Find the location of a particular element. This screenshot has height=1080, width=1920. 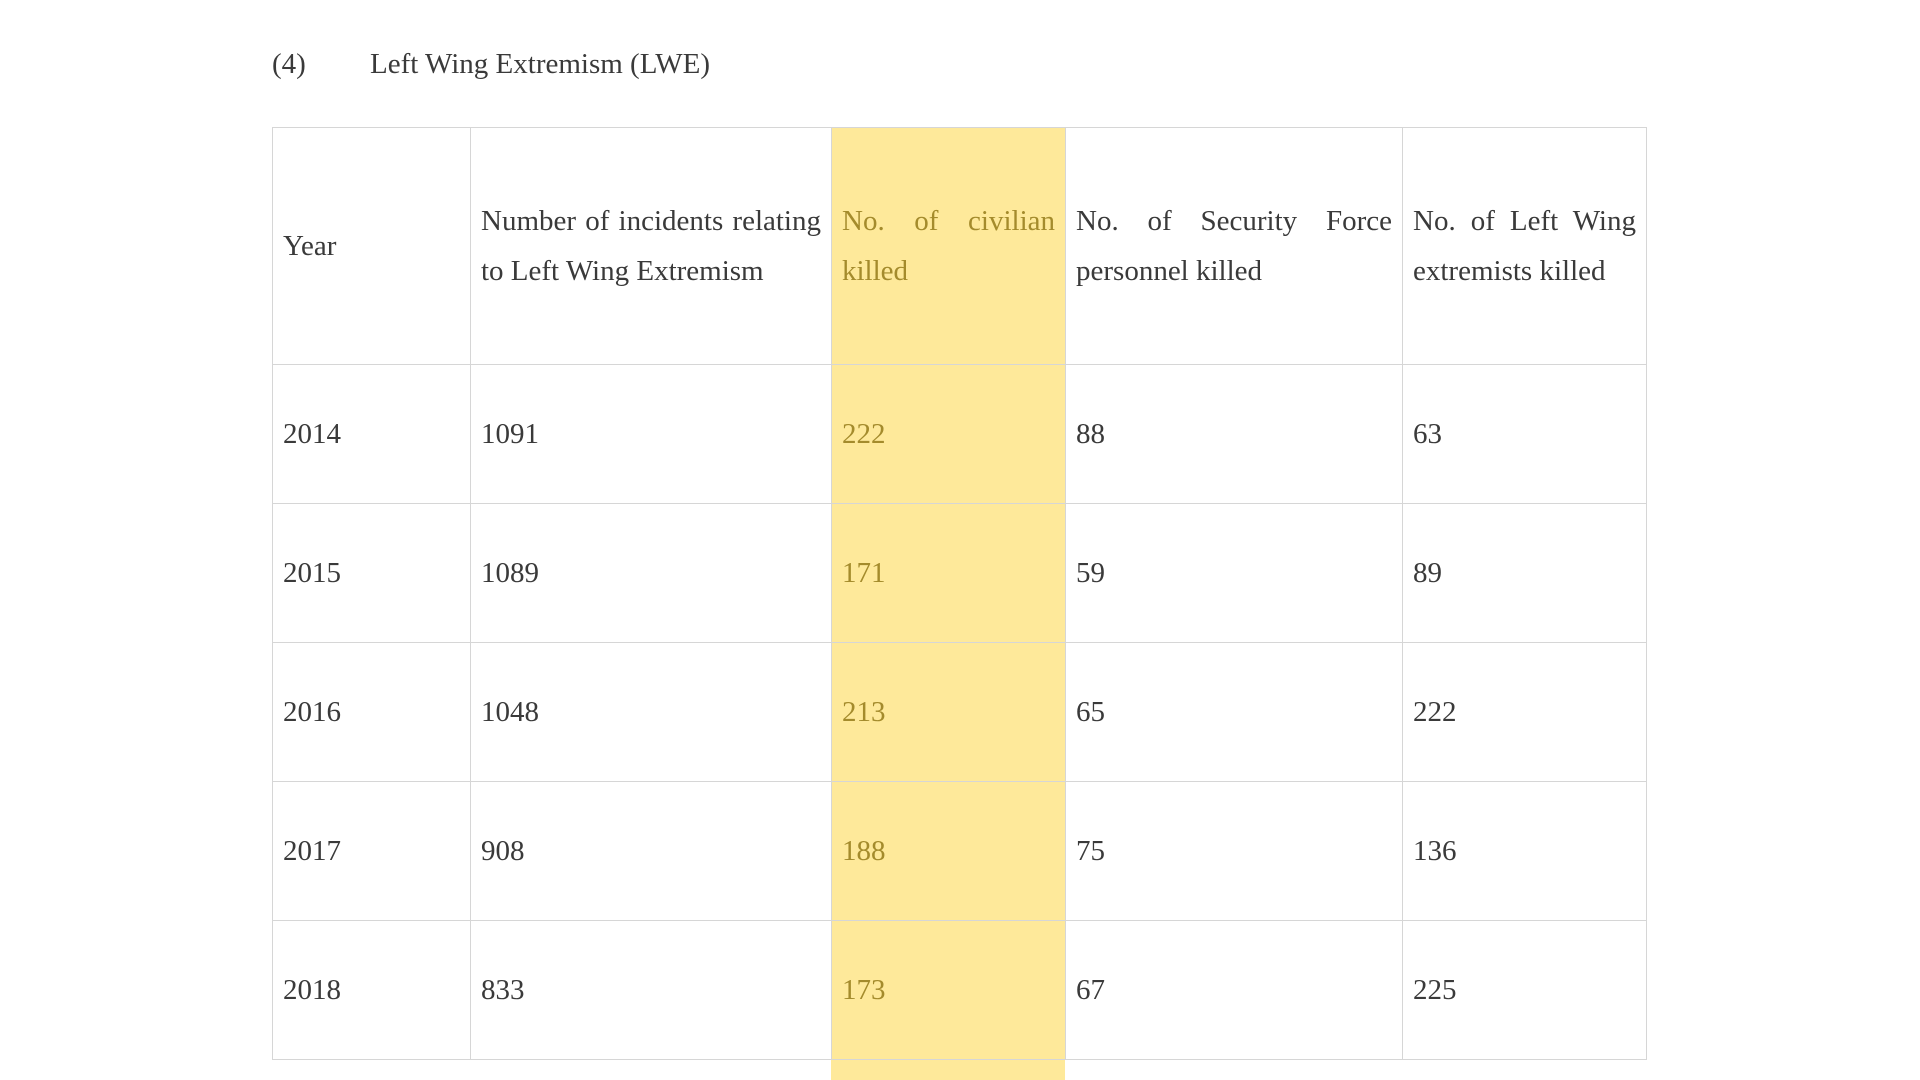

cell-extremists: 136 is located at coordinates (1524, 851).